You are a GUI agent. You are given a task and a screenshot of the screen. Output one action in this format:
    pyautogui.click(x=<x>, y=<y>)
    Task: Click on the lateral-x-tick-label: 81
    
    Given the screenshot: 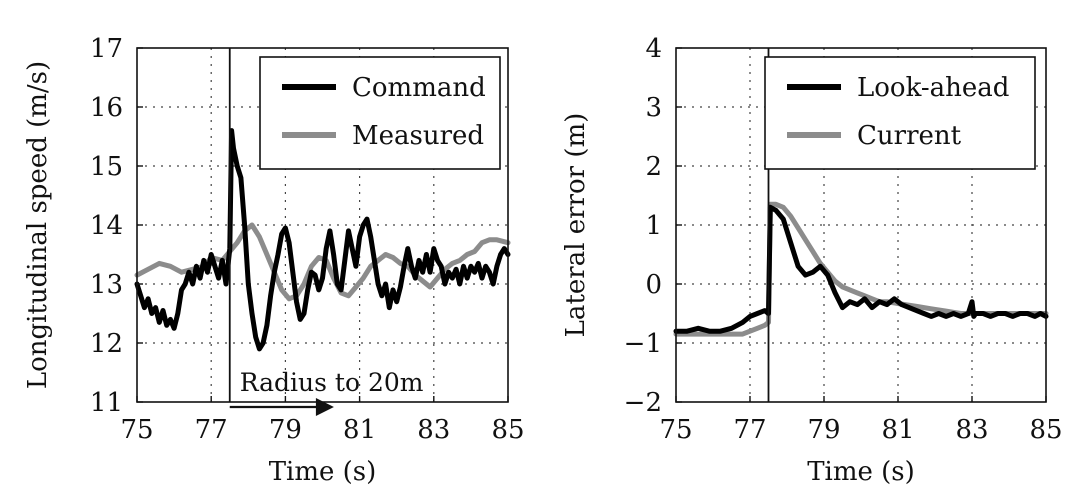 What is the action you would take?
    pyautogui.click(x=897, y=430)
    